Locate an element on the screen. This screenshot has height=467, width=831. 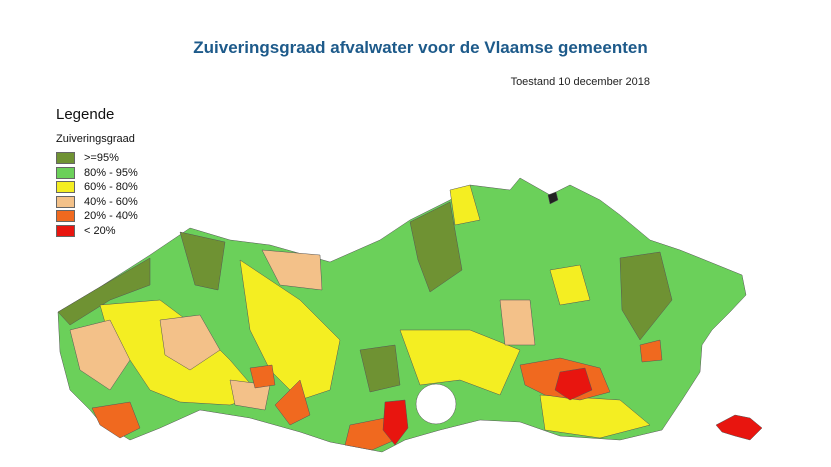
legend-item: 60% - 80% is located at coordinates (97, 187).